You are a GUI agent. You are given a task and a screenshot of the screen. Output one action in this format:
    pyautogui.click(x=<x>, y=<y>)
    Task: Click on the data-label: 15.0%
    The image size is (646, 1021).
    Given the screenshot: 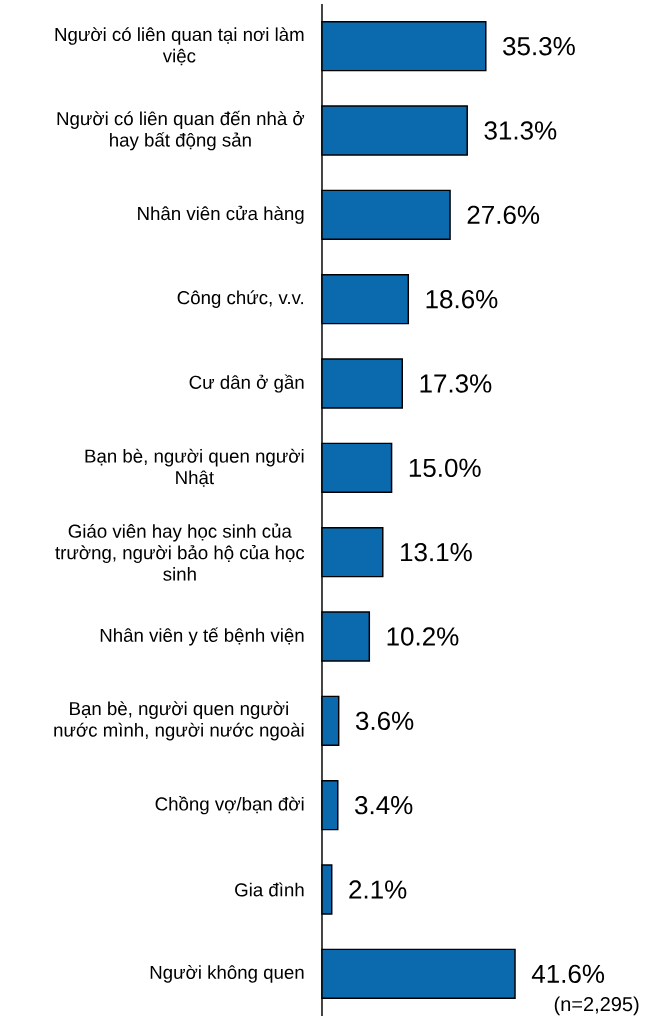 What is the action you would take?
    pyautogui.click(x=445, y=468)
    